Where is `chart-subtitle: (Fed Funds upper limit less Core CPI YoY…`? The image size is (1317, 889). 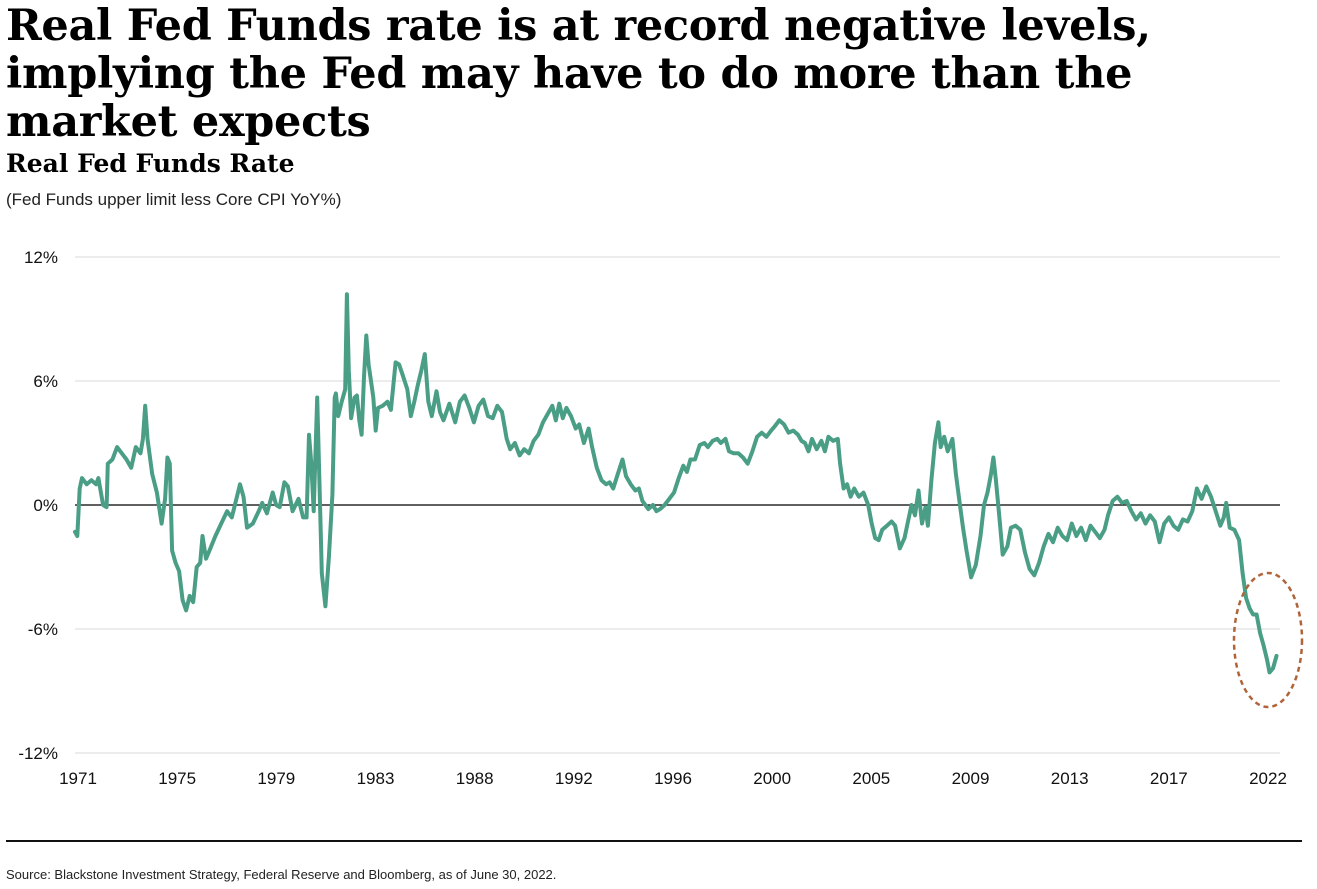 chart-subtitle: (Fed Funds upper limit less Core CPI YoY… is located at coordinates (174, 199).